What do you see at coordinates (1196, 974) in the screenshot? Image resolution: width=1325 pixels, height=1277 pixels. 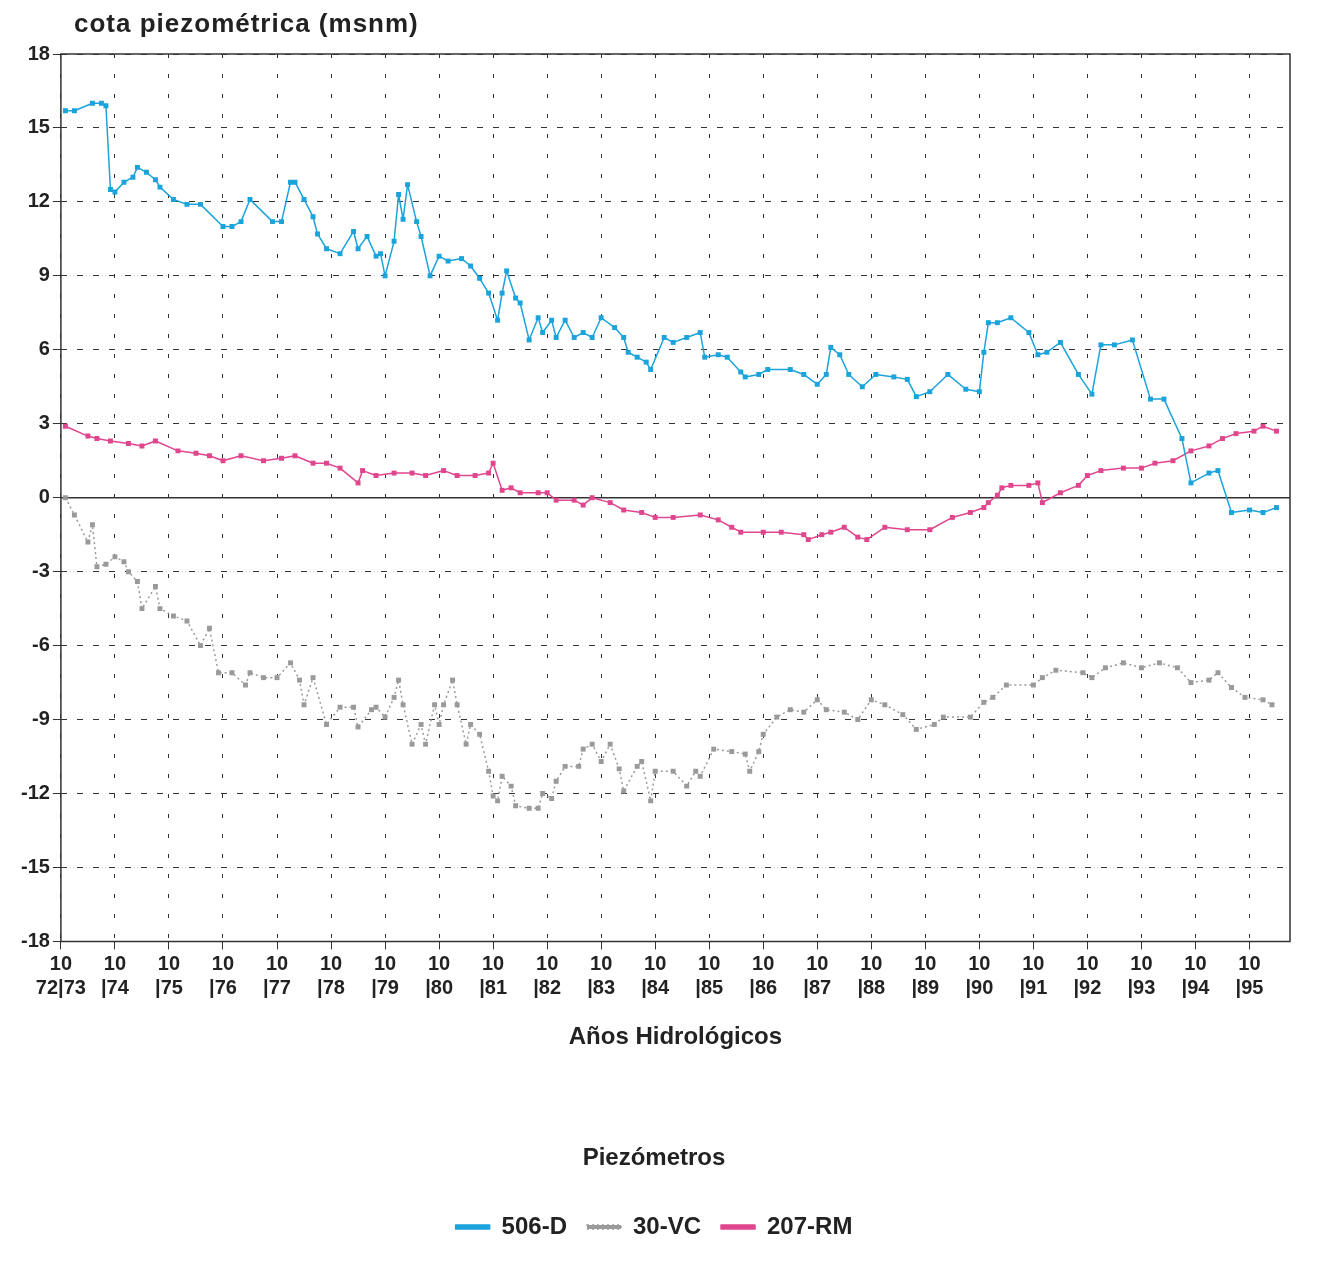 I see `x-tick-label: 10 |94` at bounding box center [1196, 974].